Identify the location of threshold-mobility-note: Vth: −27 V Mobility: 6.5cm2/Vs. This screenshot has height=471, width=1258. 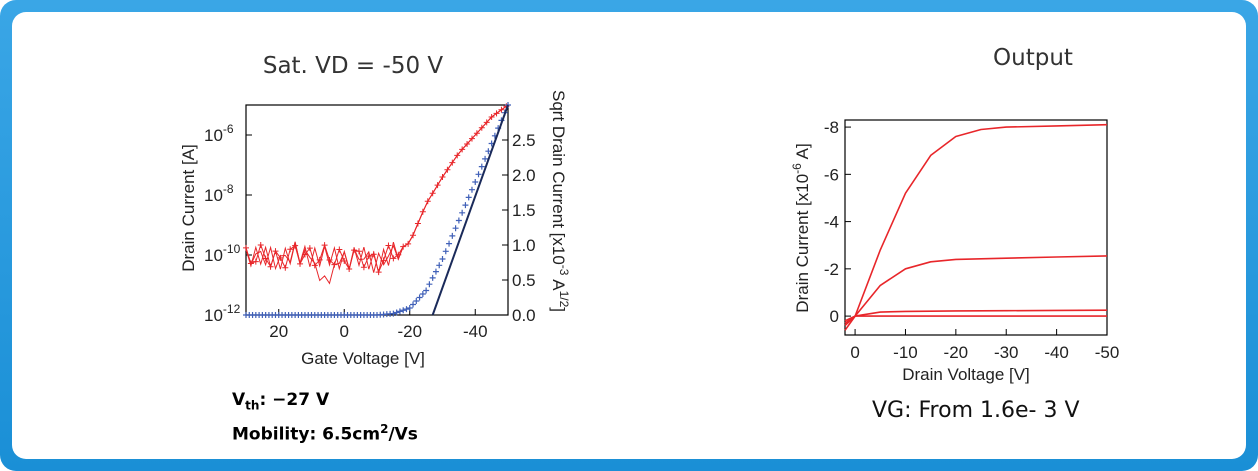
(325, 417).